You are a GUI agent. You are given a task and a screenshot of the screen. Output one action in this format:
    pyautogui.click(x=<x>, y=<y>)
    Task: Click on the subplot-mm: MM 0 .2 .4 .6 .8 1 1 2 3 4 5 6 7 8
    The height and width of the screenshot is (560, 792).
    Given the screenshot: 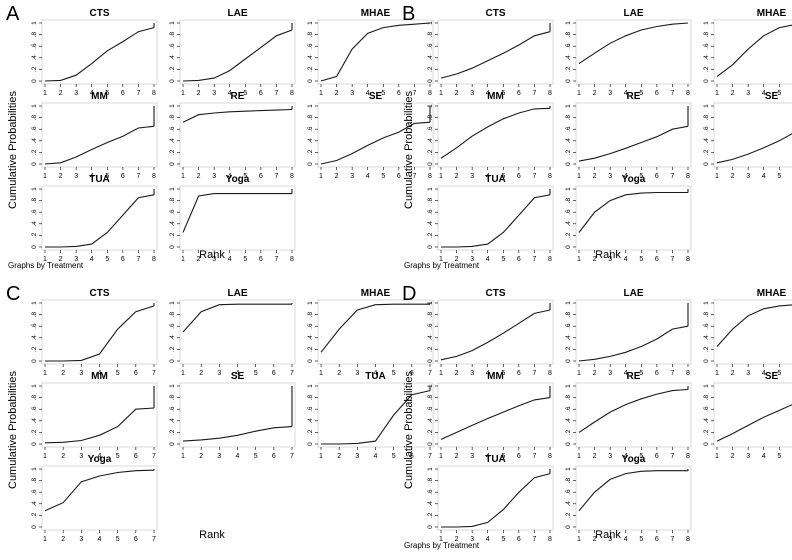 What is the action you would take?
    pyautogui.click(x=490, y=415)
    